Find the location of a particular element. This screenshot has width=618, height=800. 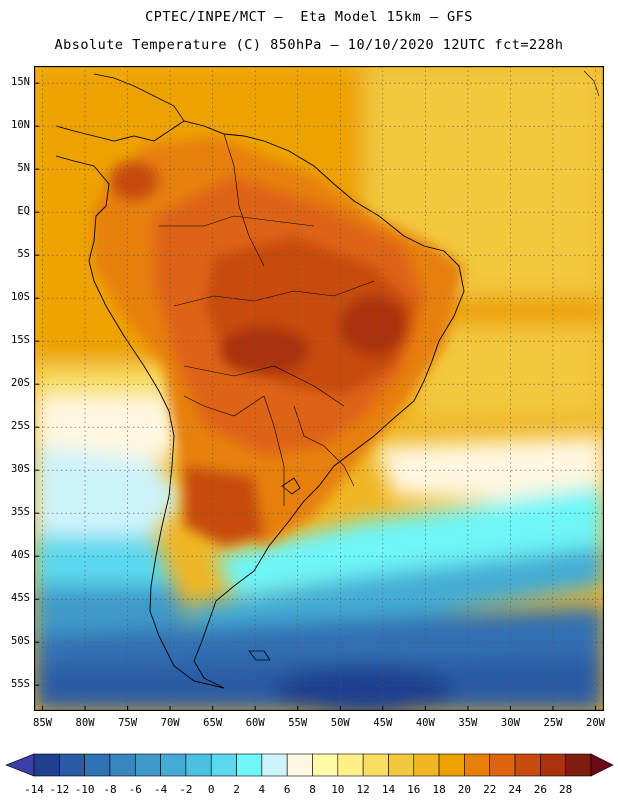

lon-label: 55W is located at coordinates (298, 723).